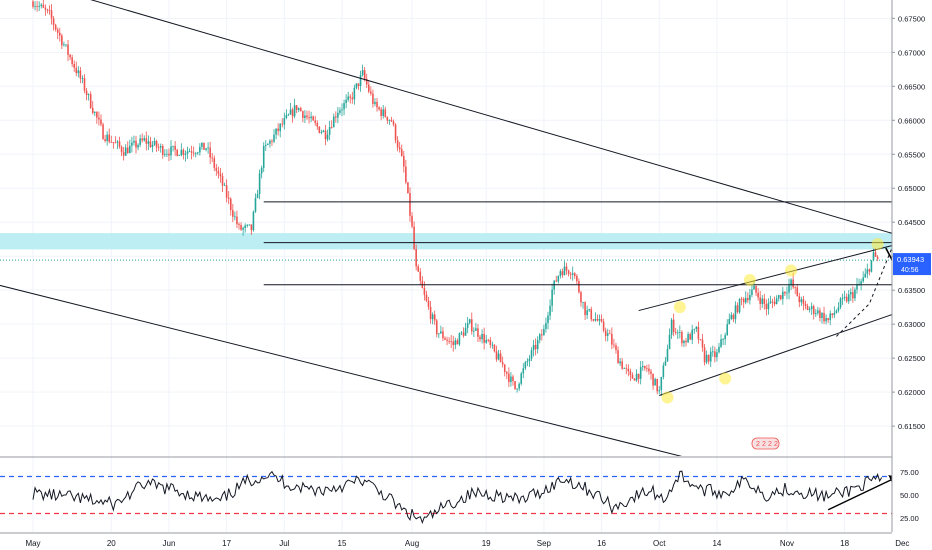 The width and height of the screenshot is (932, 550). I want to click on event-badge, so click(765, 443).